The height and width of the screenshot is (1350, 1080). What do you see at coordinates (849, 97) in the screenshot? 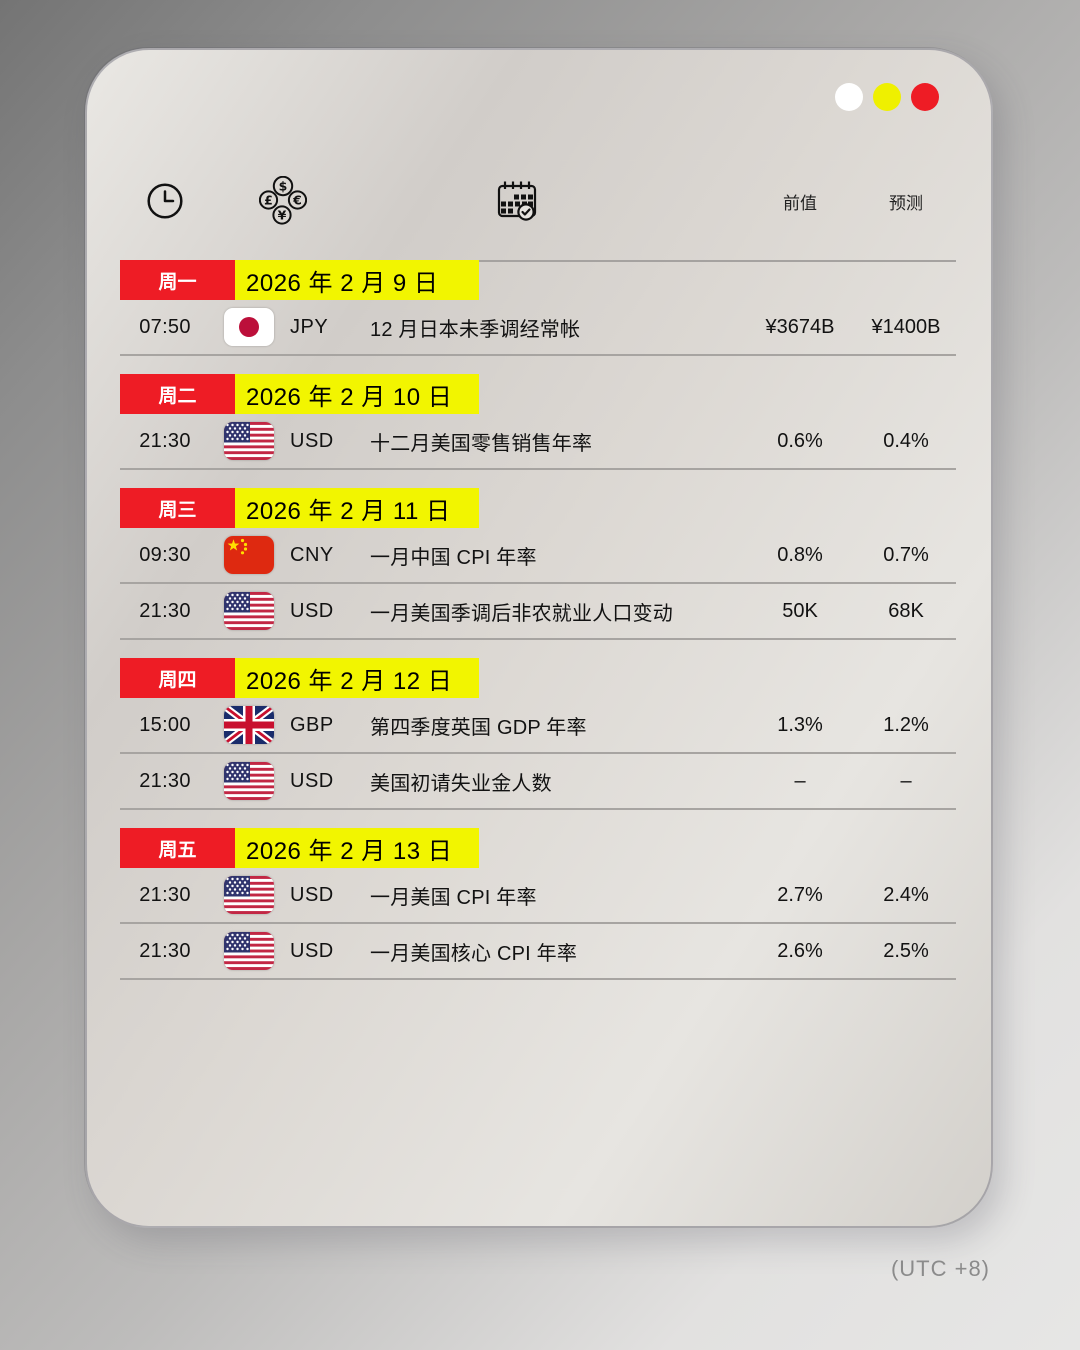
I see `window-dot-white` at bounding box center [849, 97].